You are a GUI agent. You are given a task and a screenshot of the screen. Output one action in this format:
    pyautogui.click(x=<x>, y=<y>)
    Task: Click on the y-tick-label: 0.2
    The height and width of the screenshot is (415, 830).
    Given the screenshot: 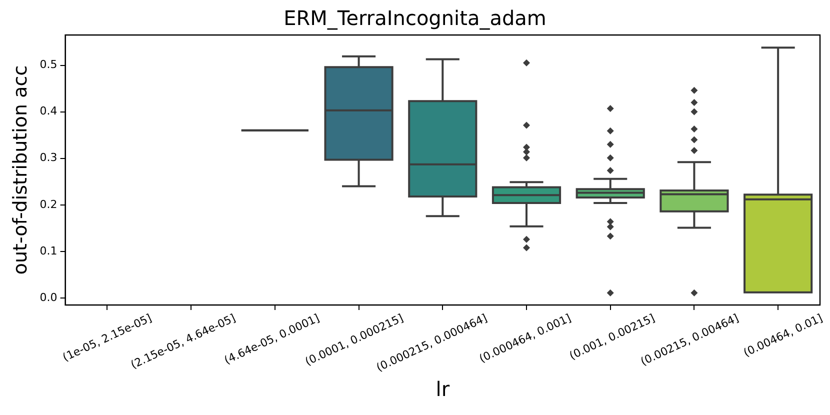 What is the action you would take?
    pyautogui.click(x=49, y=204)
    